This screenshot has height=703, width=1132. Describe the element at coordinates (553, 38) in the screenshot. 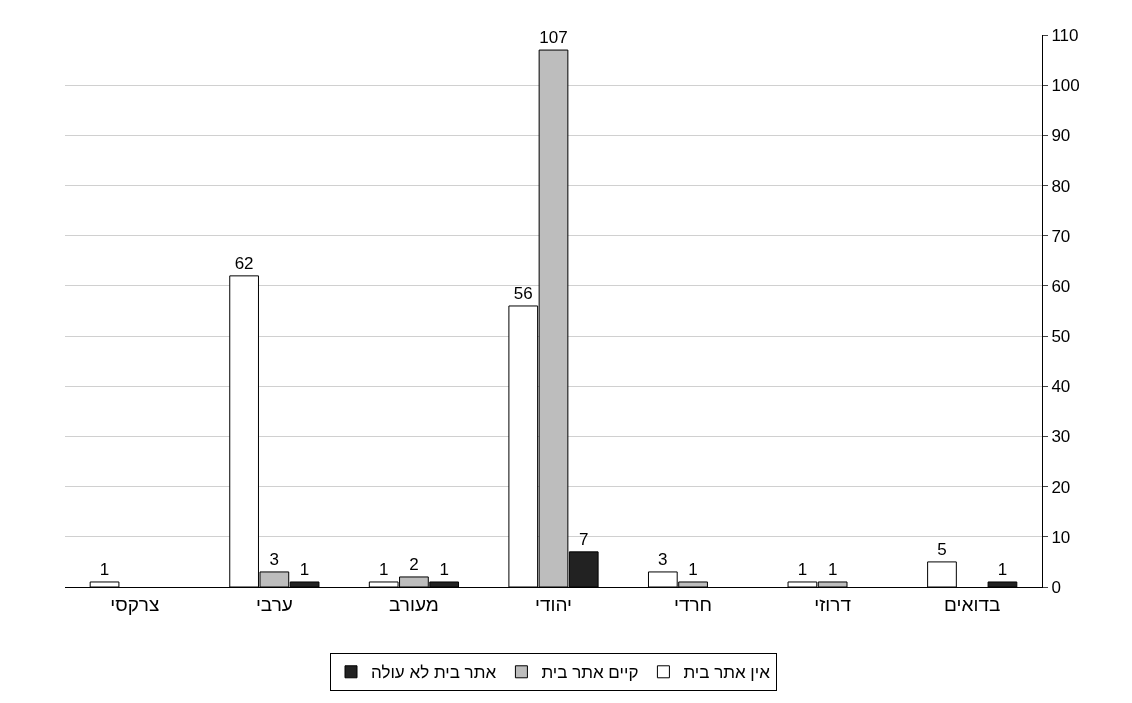

I see `data-label: 107` at that location.